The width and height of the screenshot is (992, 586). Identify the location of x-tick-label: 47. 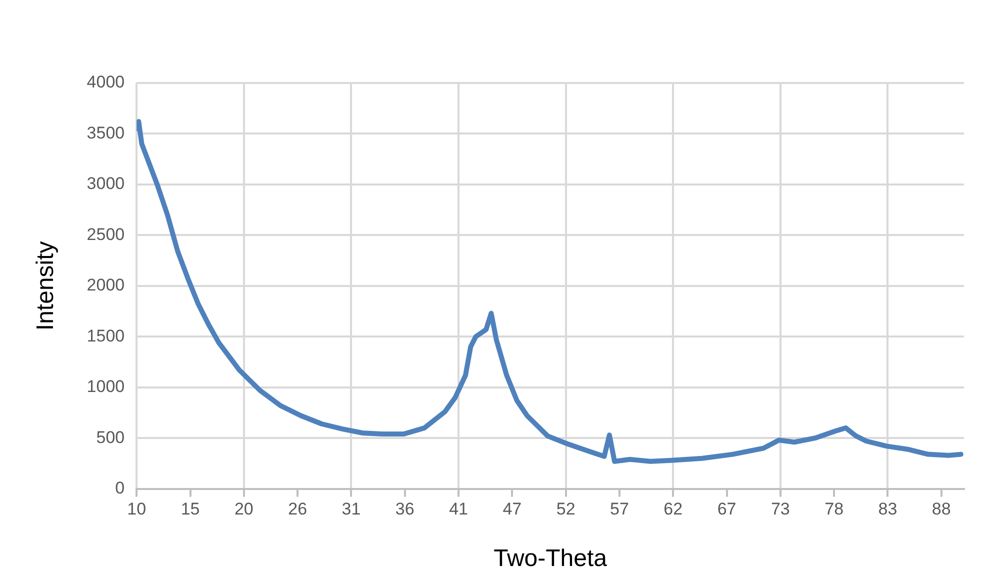
(512, 509).